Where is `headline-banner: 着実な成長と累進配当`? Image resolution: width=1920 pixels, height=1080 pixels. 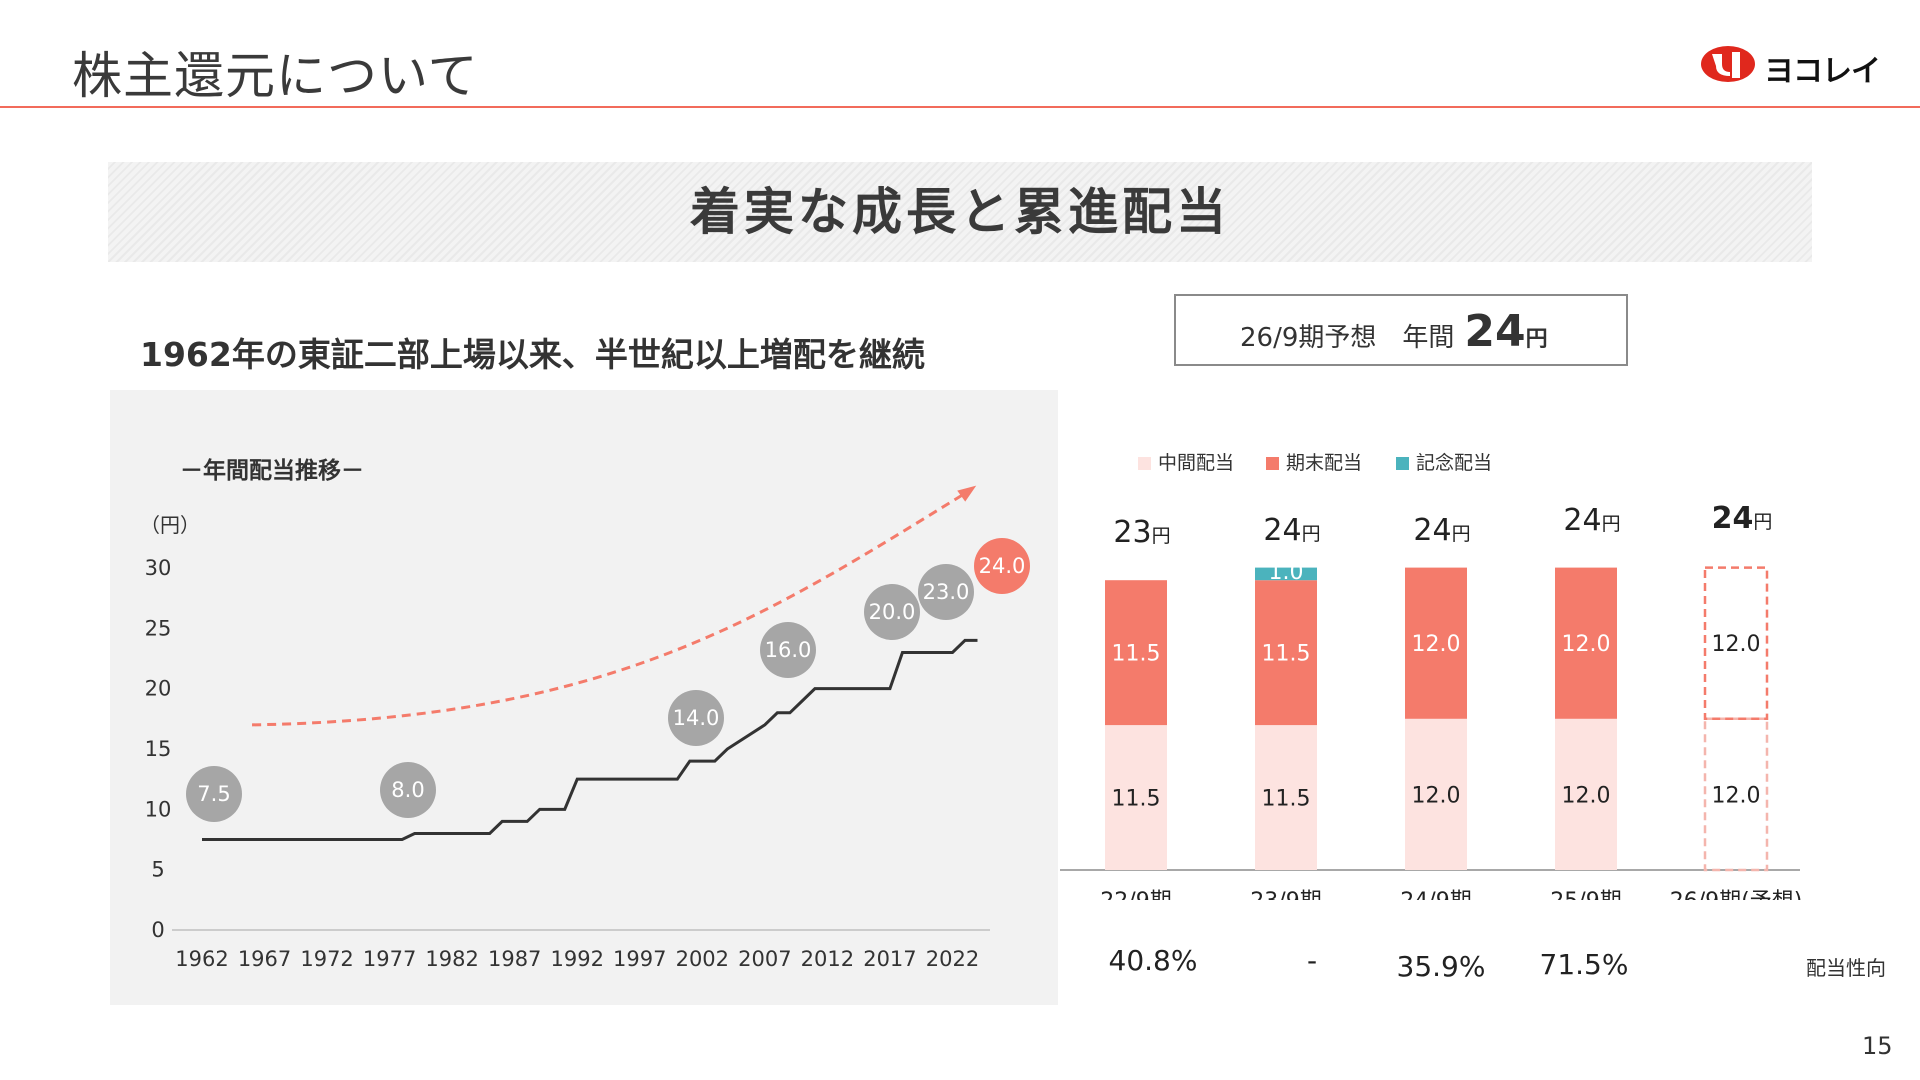 headline-banner: 着実な成長と累進配当 is located at coordinates (960, 212).